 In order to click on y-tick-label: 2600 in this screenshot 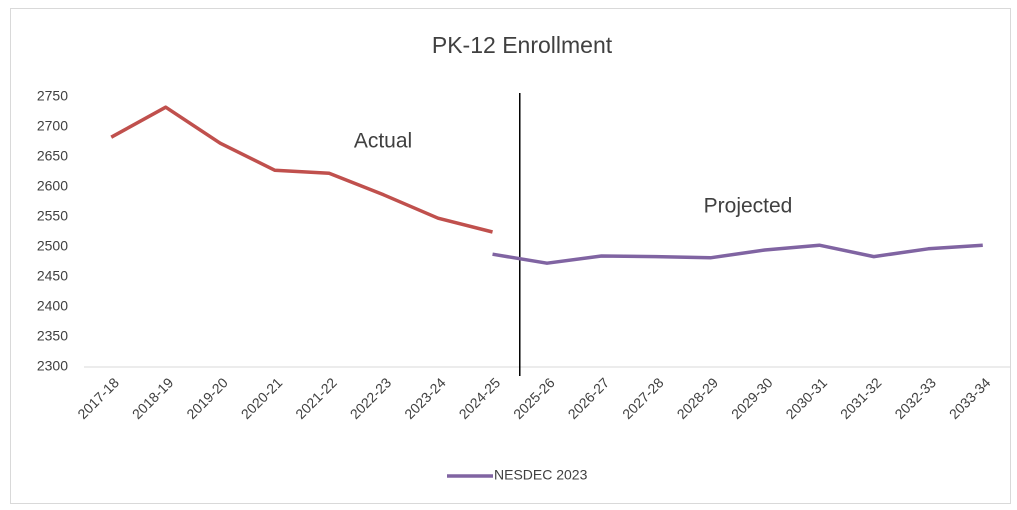, I will do `click(52, 186)`.